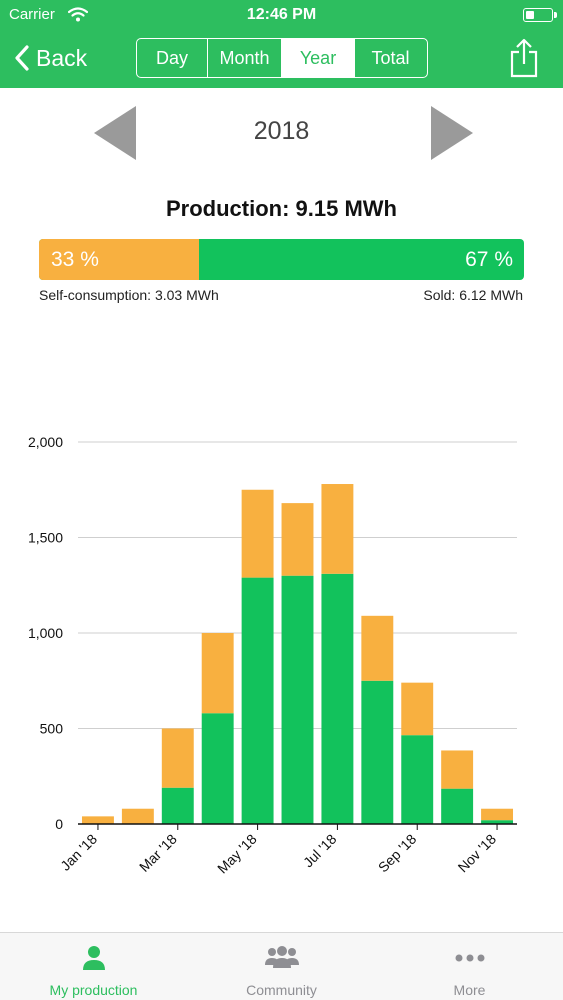 Image resolution: width=563 pixels, height=1000 pixels. I want to click on y-tick-label: 500, so click(52, 729).